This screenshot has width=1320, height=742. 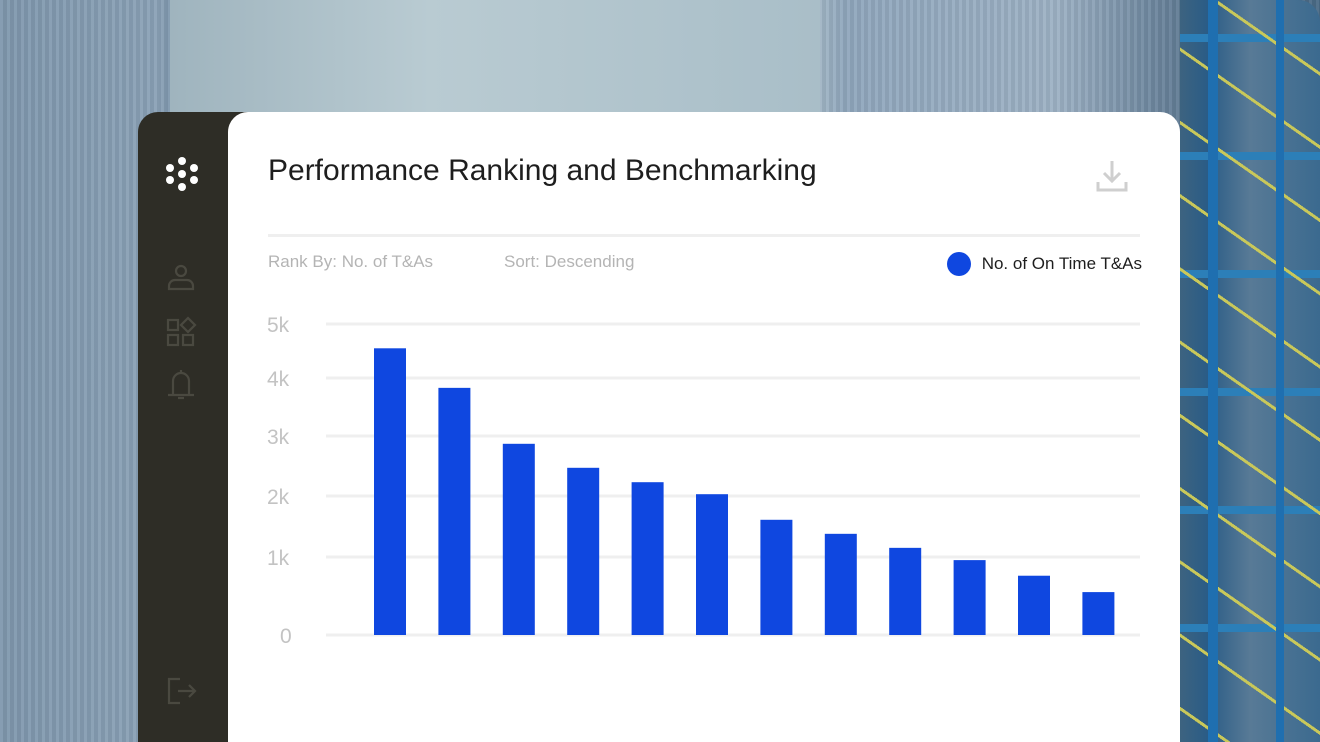 What do you see at coordinates (278, 558) in the screenshot?
I see `y-tick-label: 1k` at bounding box center [278, 558].